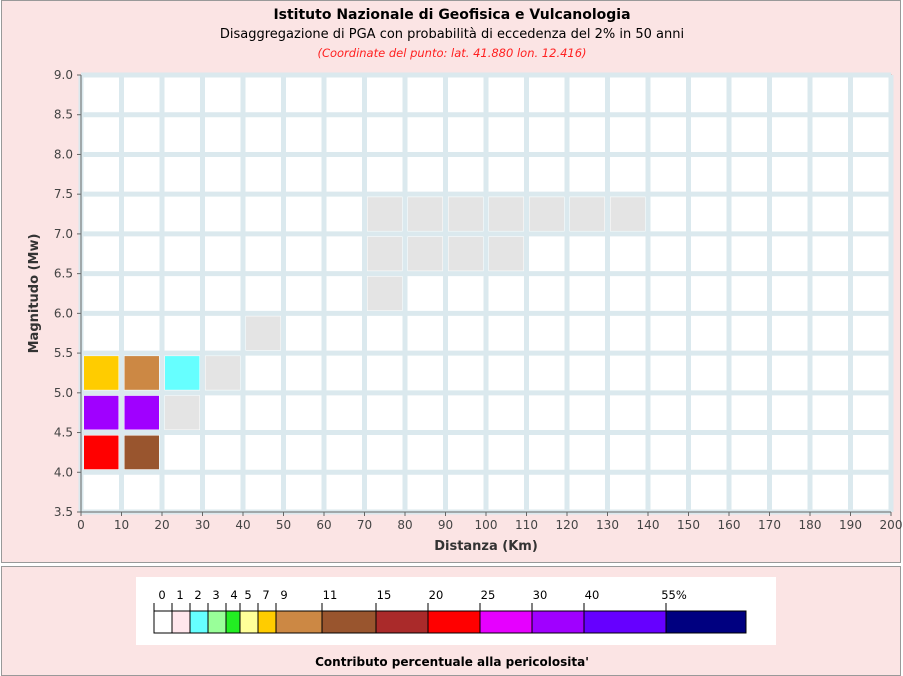 This screenshot has width=903, height=676. I want to click on legend-tick-label: 4, so click(233, 595).